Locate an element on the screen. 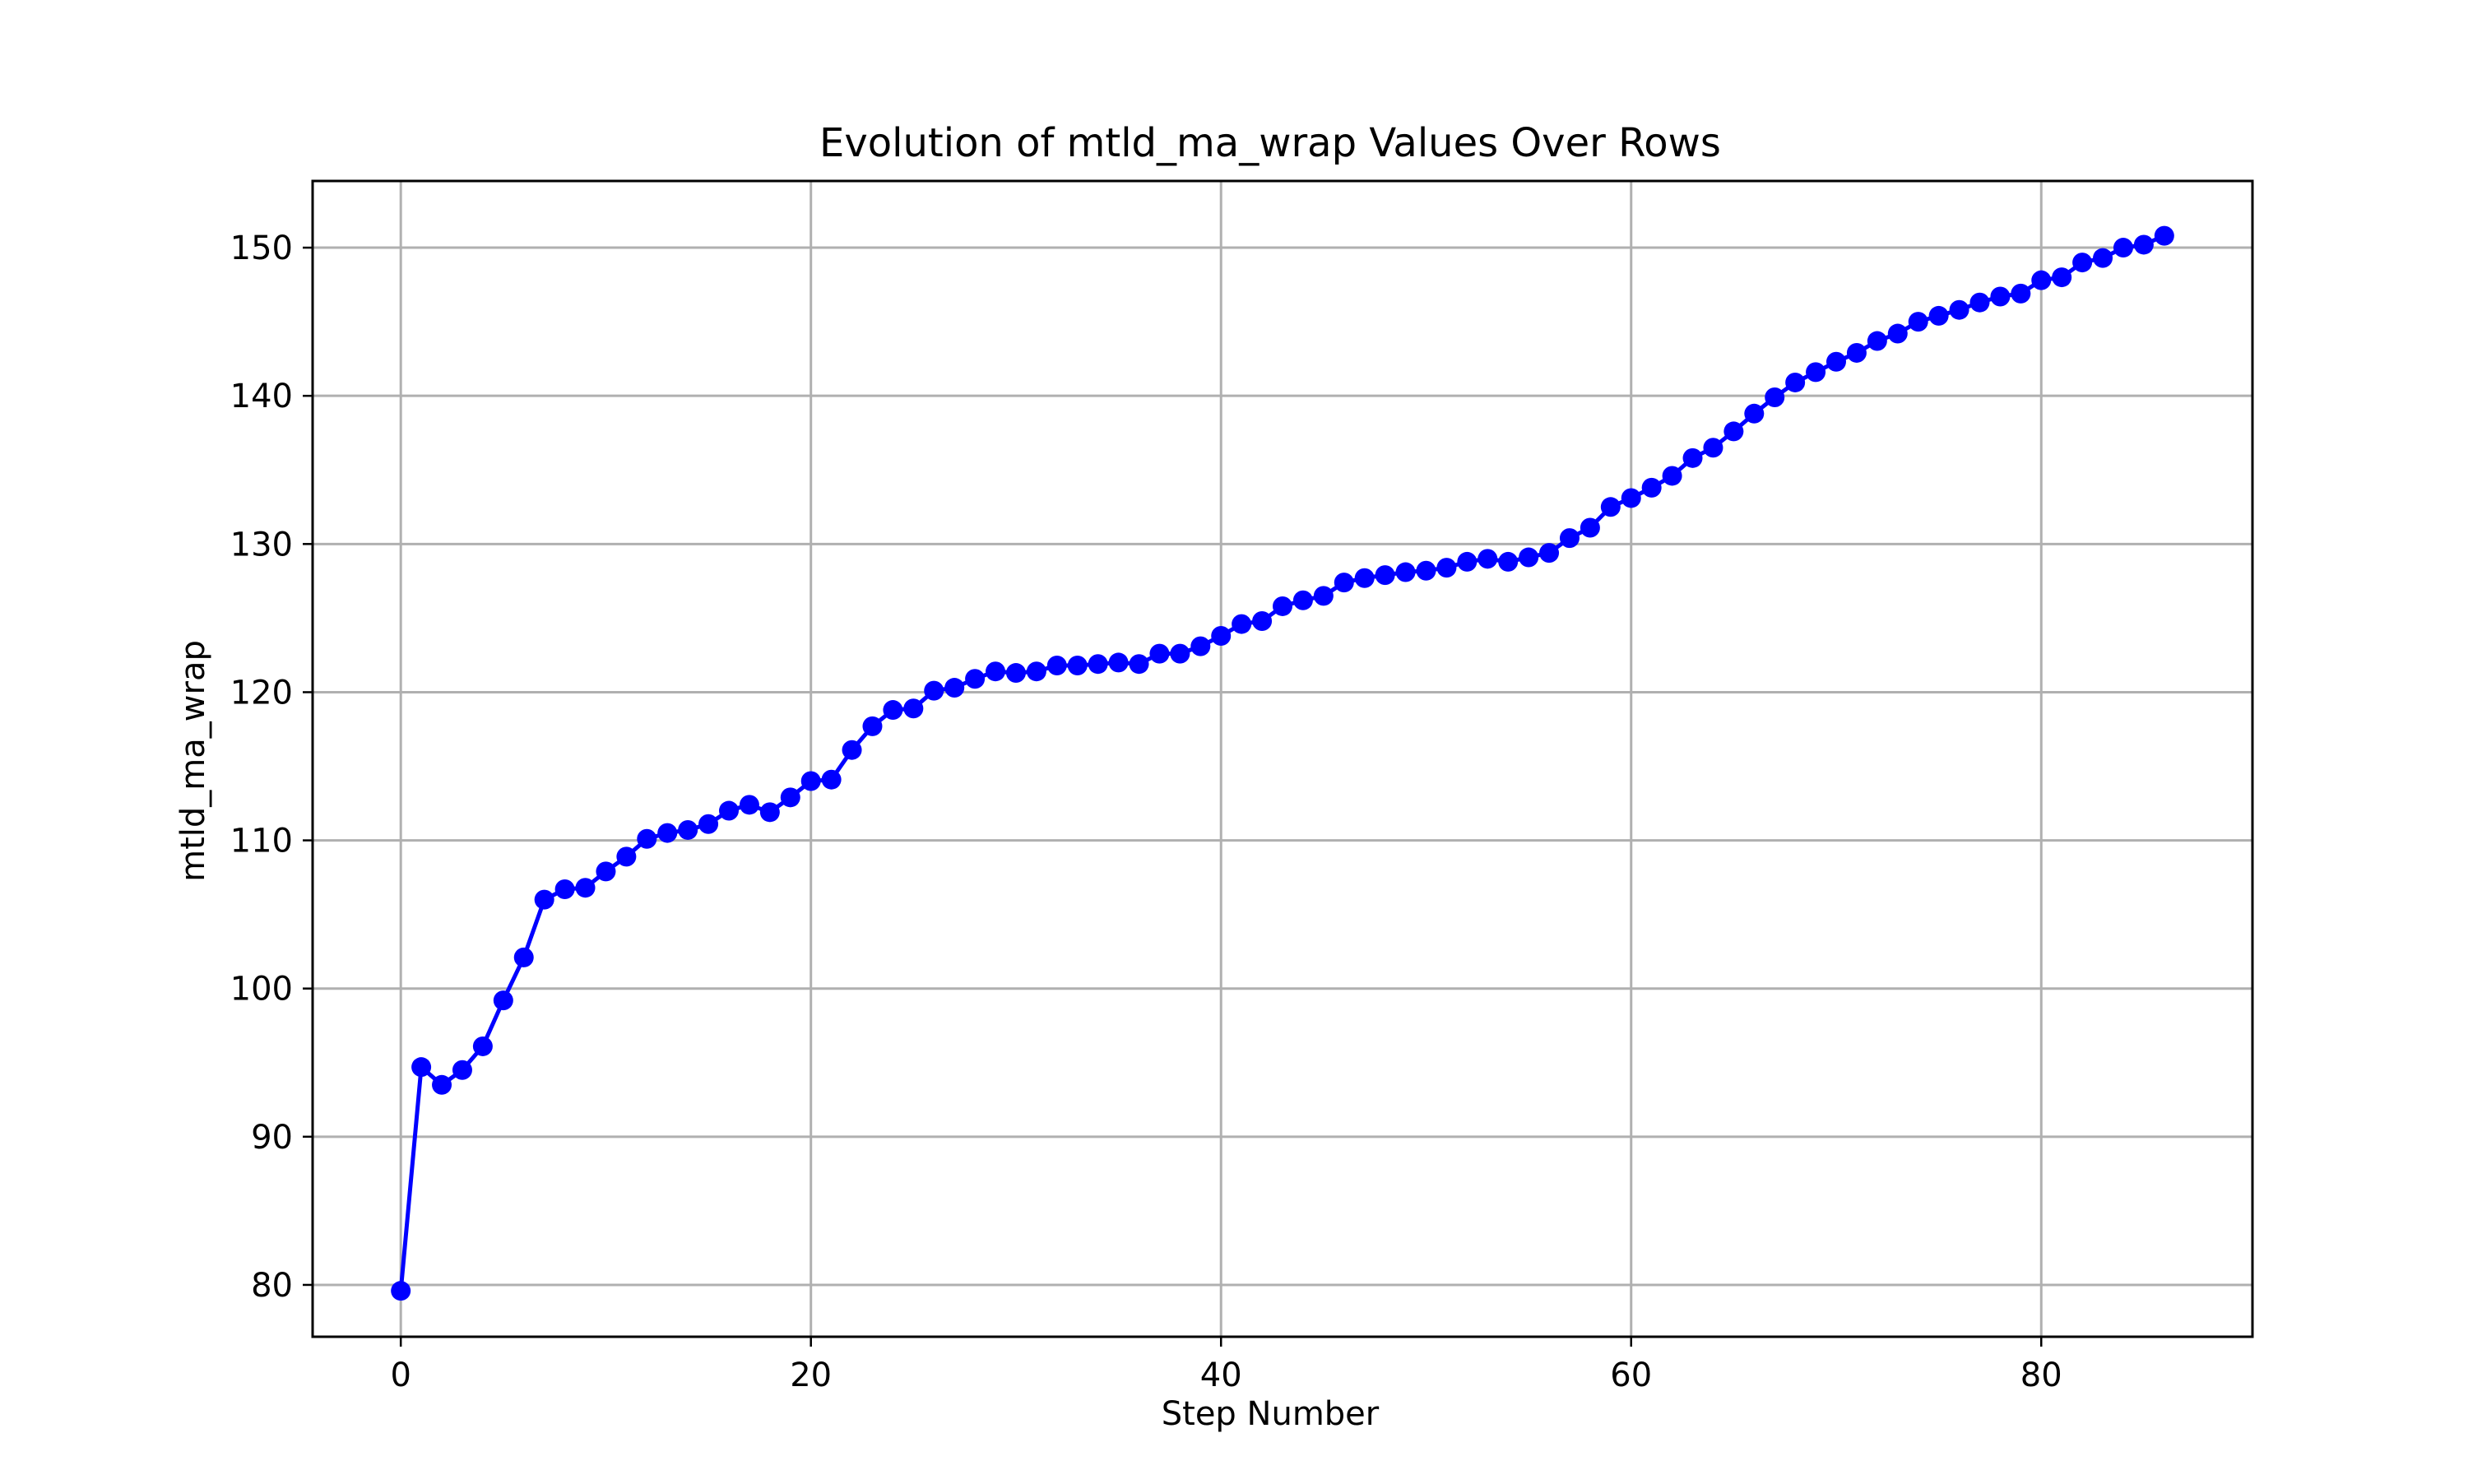  y-tick-label: 100 is located at coordinates (261, 990).